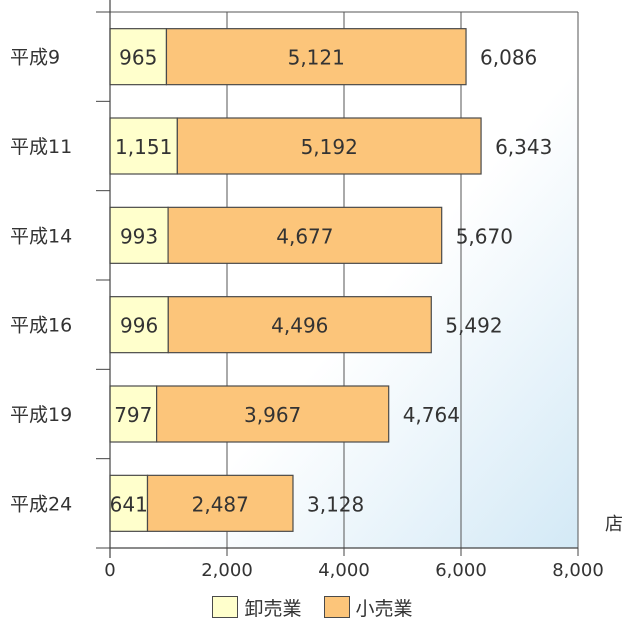 The height and width of the screenshot is (624, 625). I want to click on data-label: 797, so click(133, 415).